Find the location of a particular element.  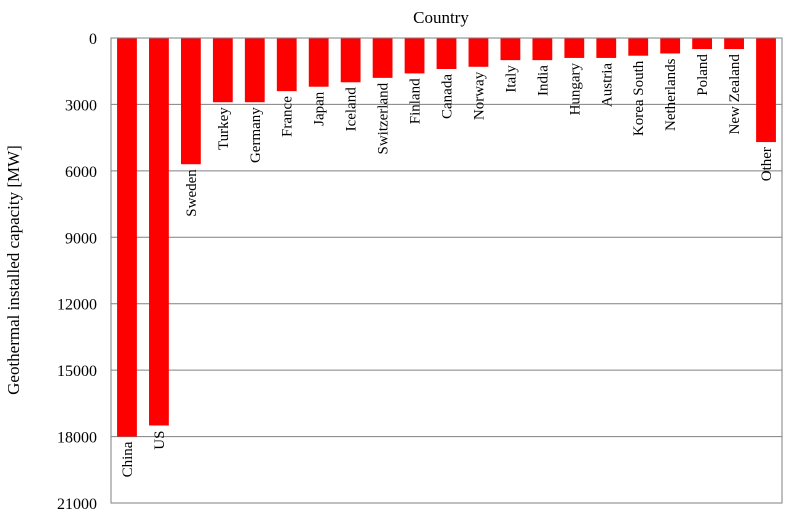

category-label: Austria is located at coordinates (607, 85).